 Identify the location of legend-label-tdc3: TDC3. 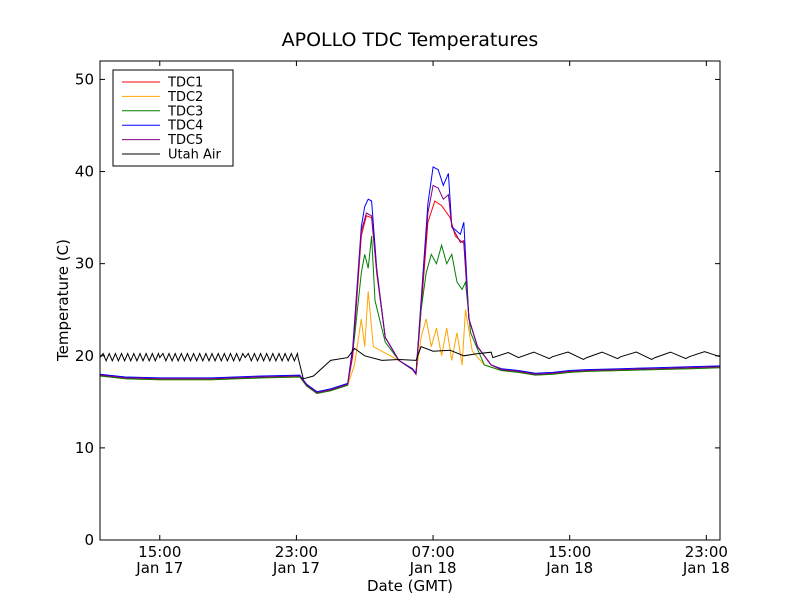
(185, 111).